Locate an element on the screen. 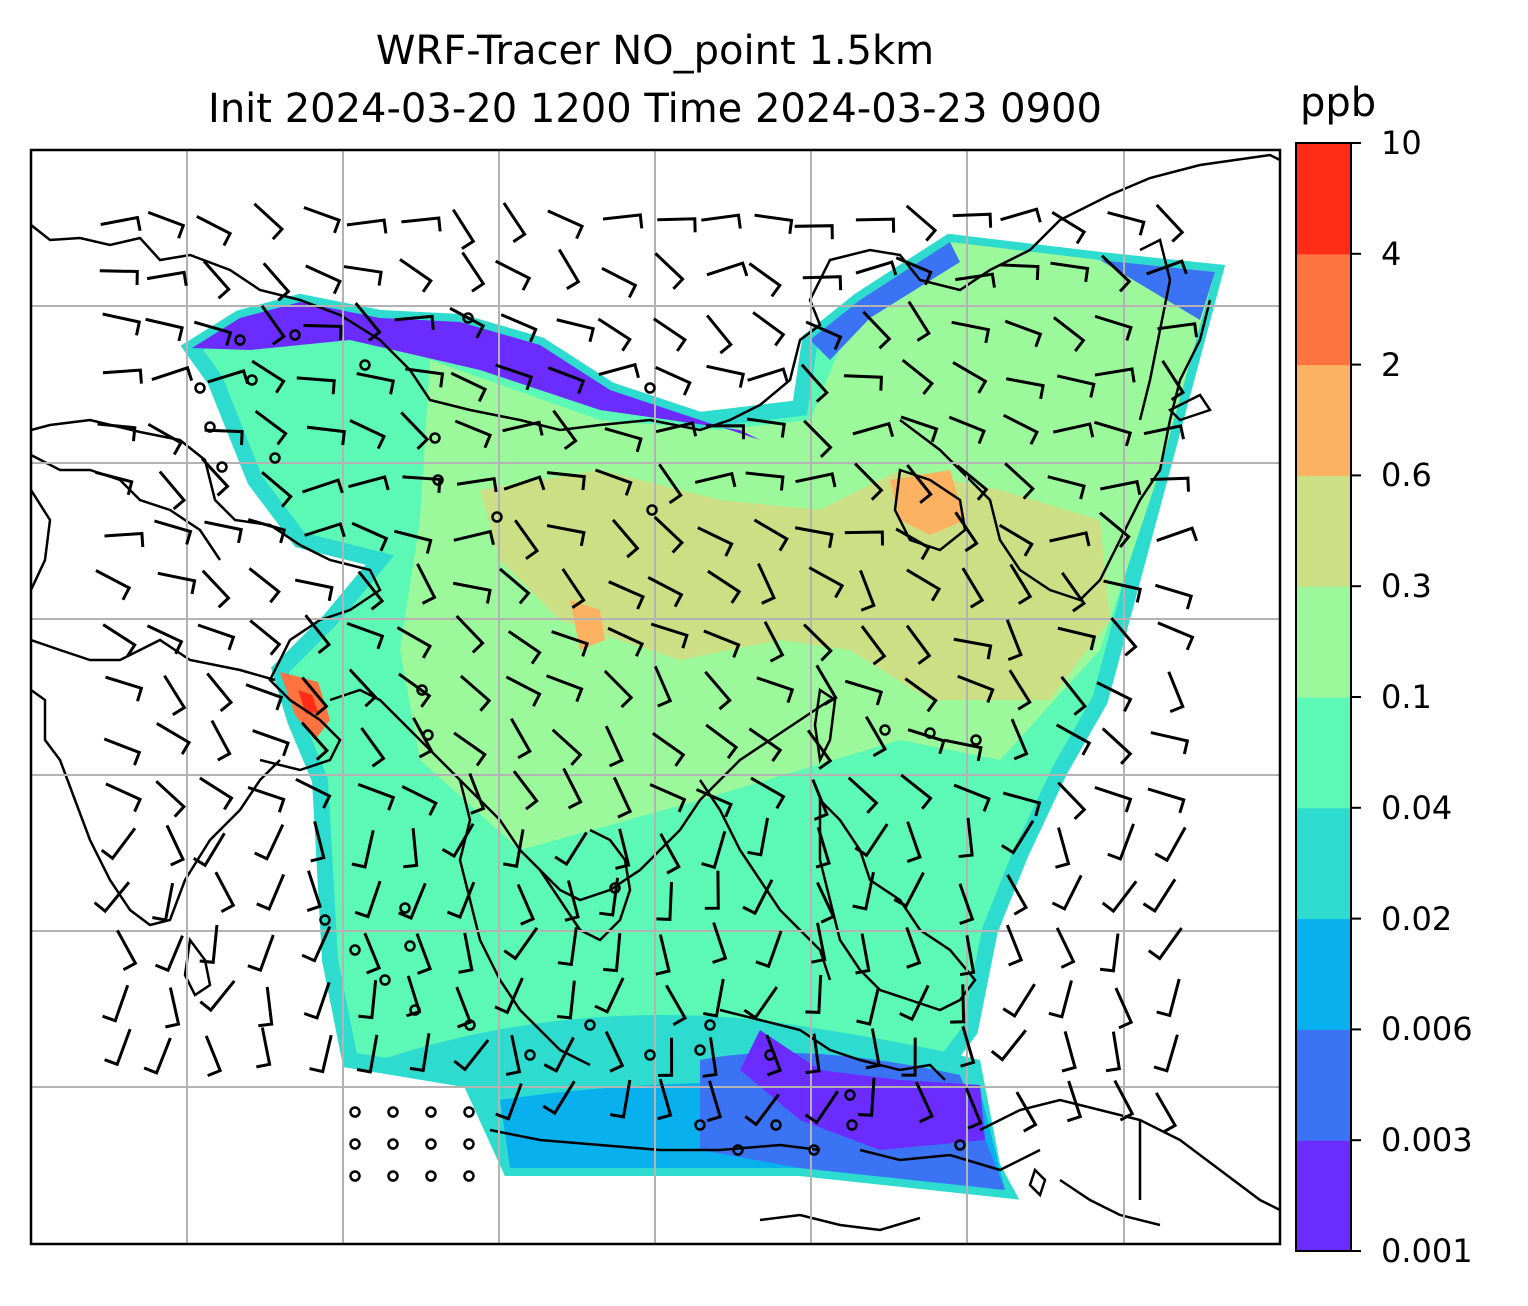  colorbar-unit: ppb is located at coordinates (1338, 103).